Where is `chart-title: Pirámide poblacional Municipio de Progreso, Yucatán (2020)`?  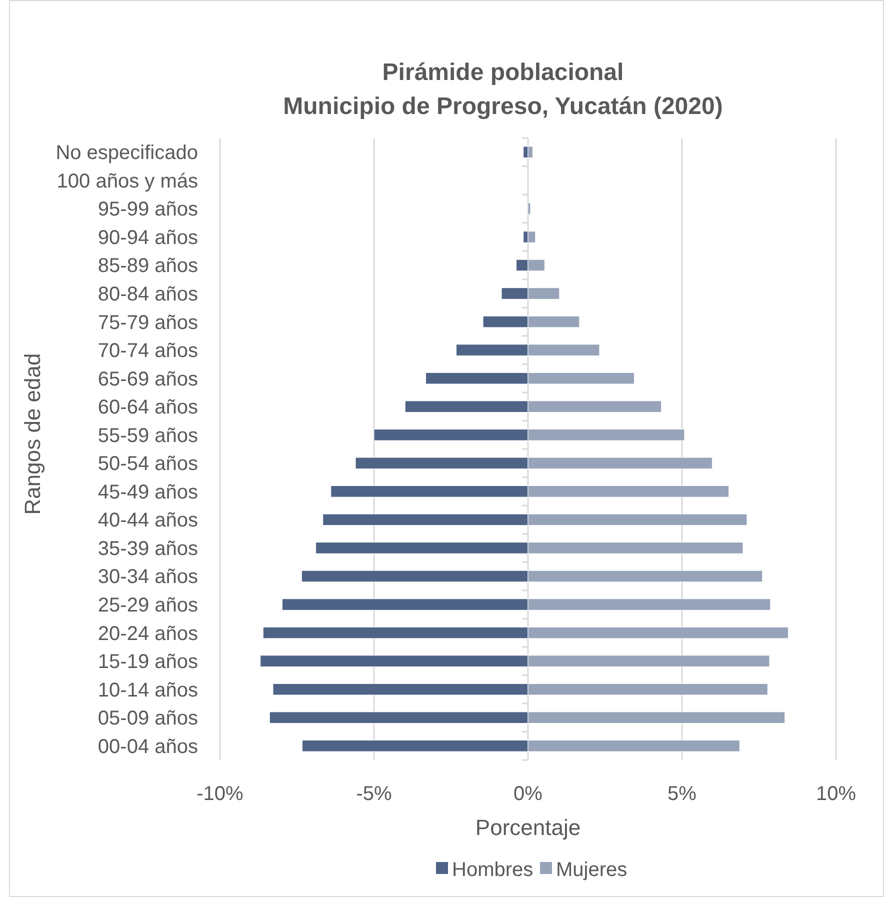 chart-title: Pirámide poblacional Municipio de Progreso, Yucatán (2020) is located at coordinates (503, 89).